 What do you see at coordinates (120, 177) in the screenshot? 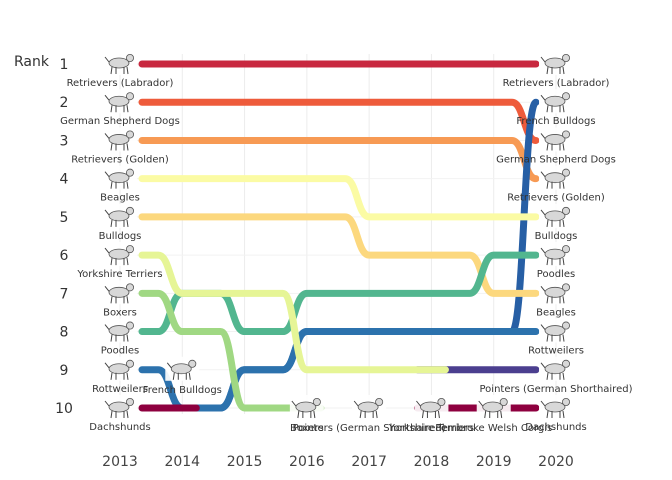
I see `dog-icon-beagles-2013` at bounding box center [120, 177].